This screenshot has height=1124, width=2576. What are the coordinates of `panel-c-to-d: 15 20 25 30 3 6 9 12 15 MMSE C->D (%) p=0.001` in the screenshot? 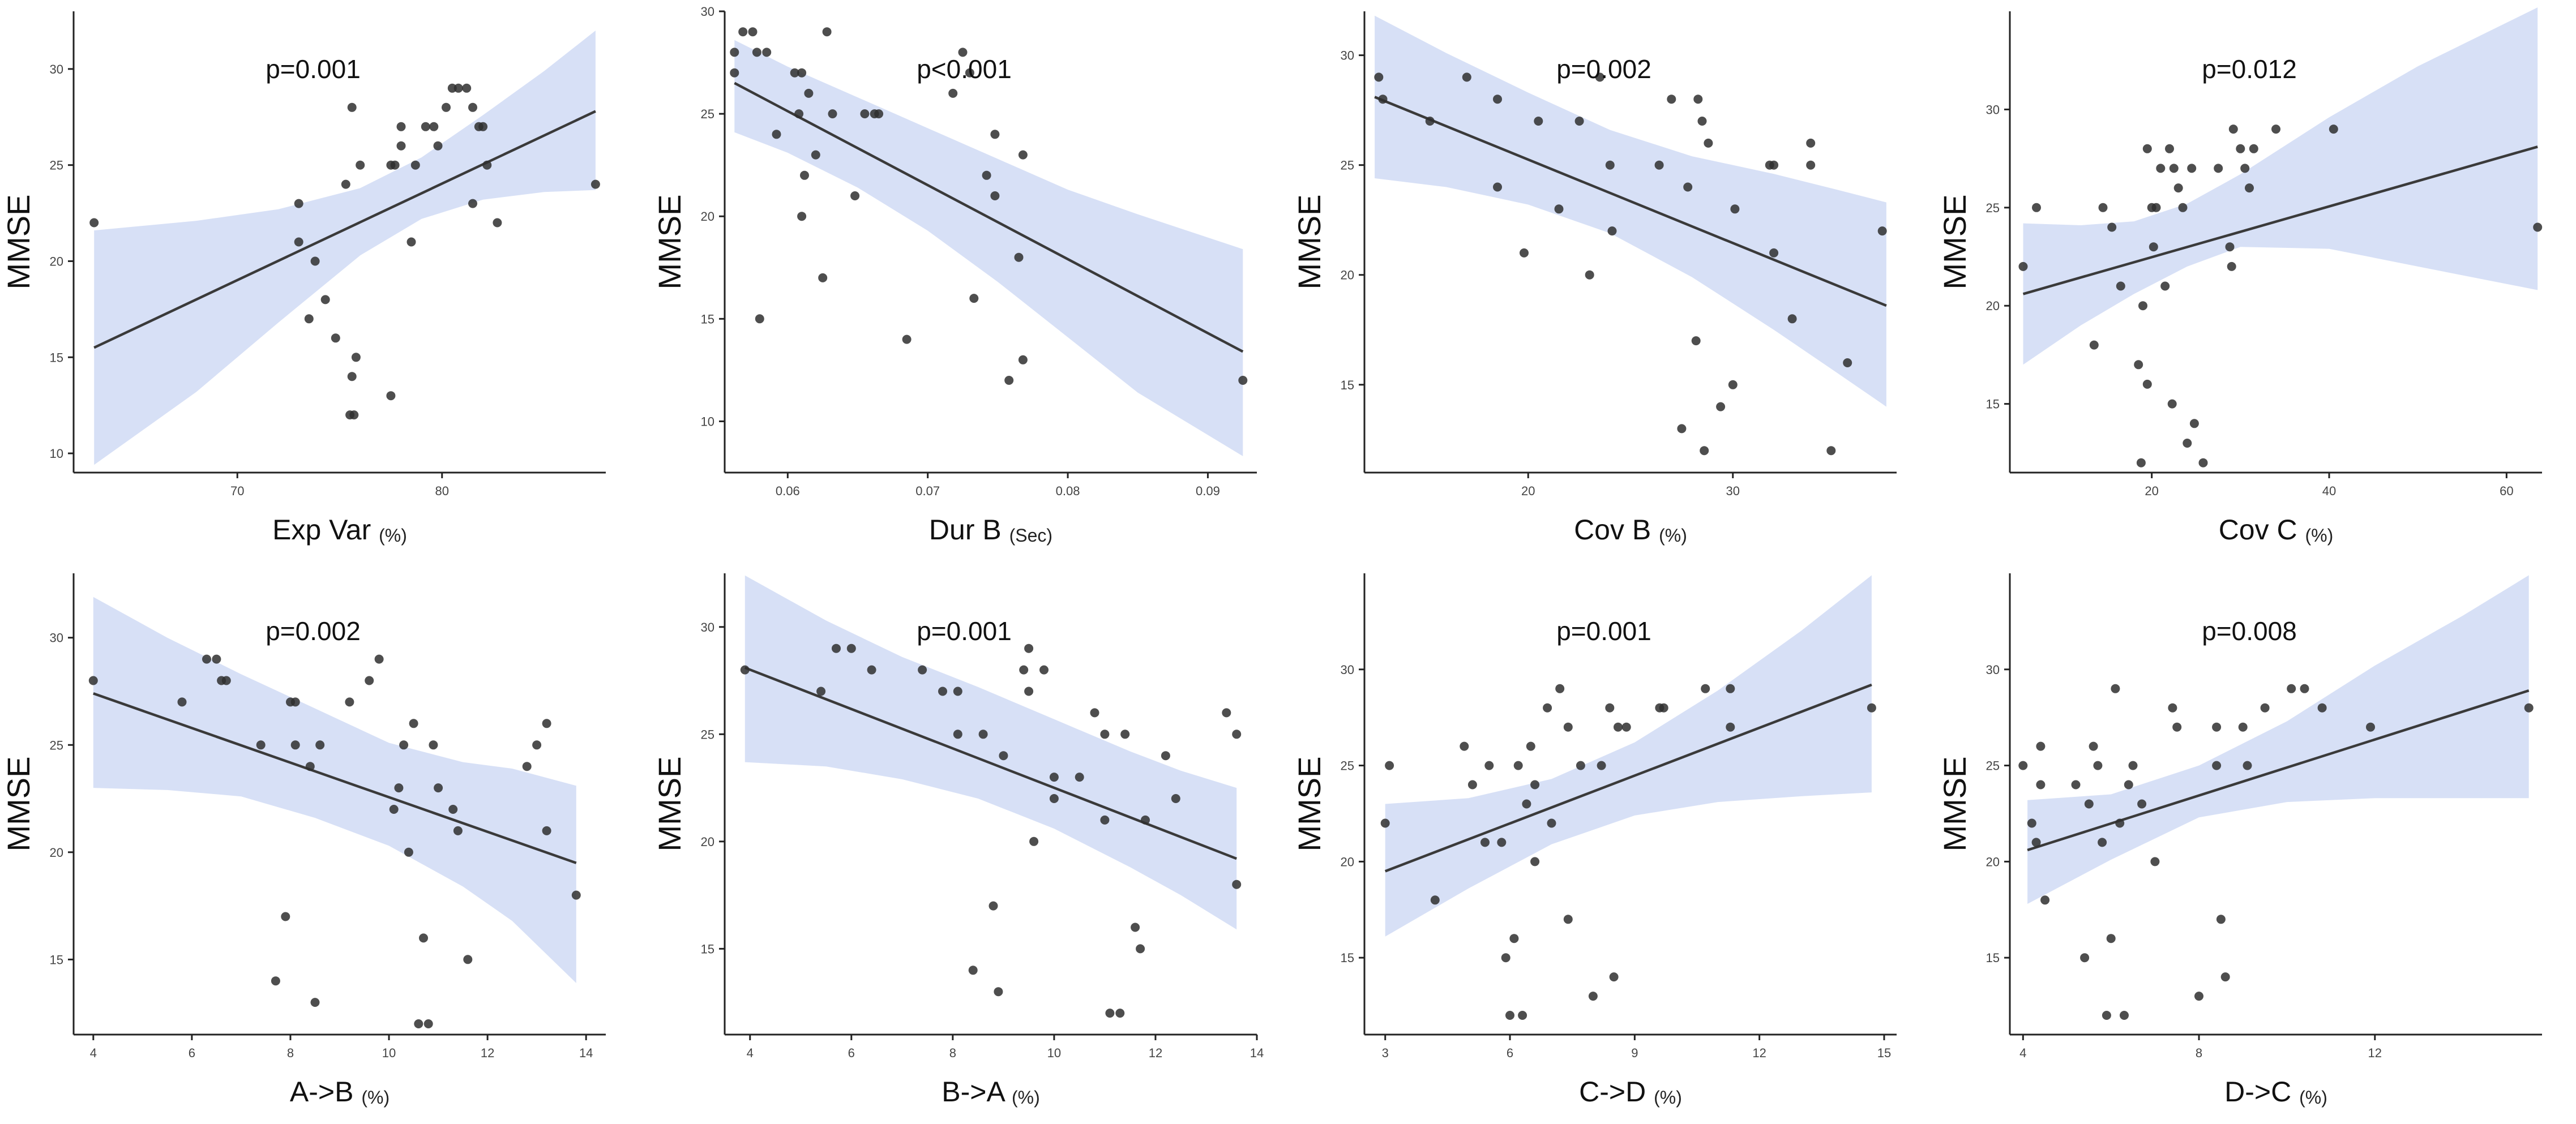 It's located at (1611, 842).